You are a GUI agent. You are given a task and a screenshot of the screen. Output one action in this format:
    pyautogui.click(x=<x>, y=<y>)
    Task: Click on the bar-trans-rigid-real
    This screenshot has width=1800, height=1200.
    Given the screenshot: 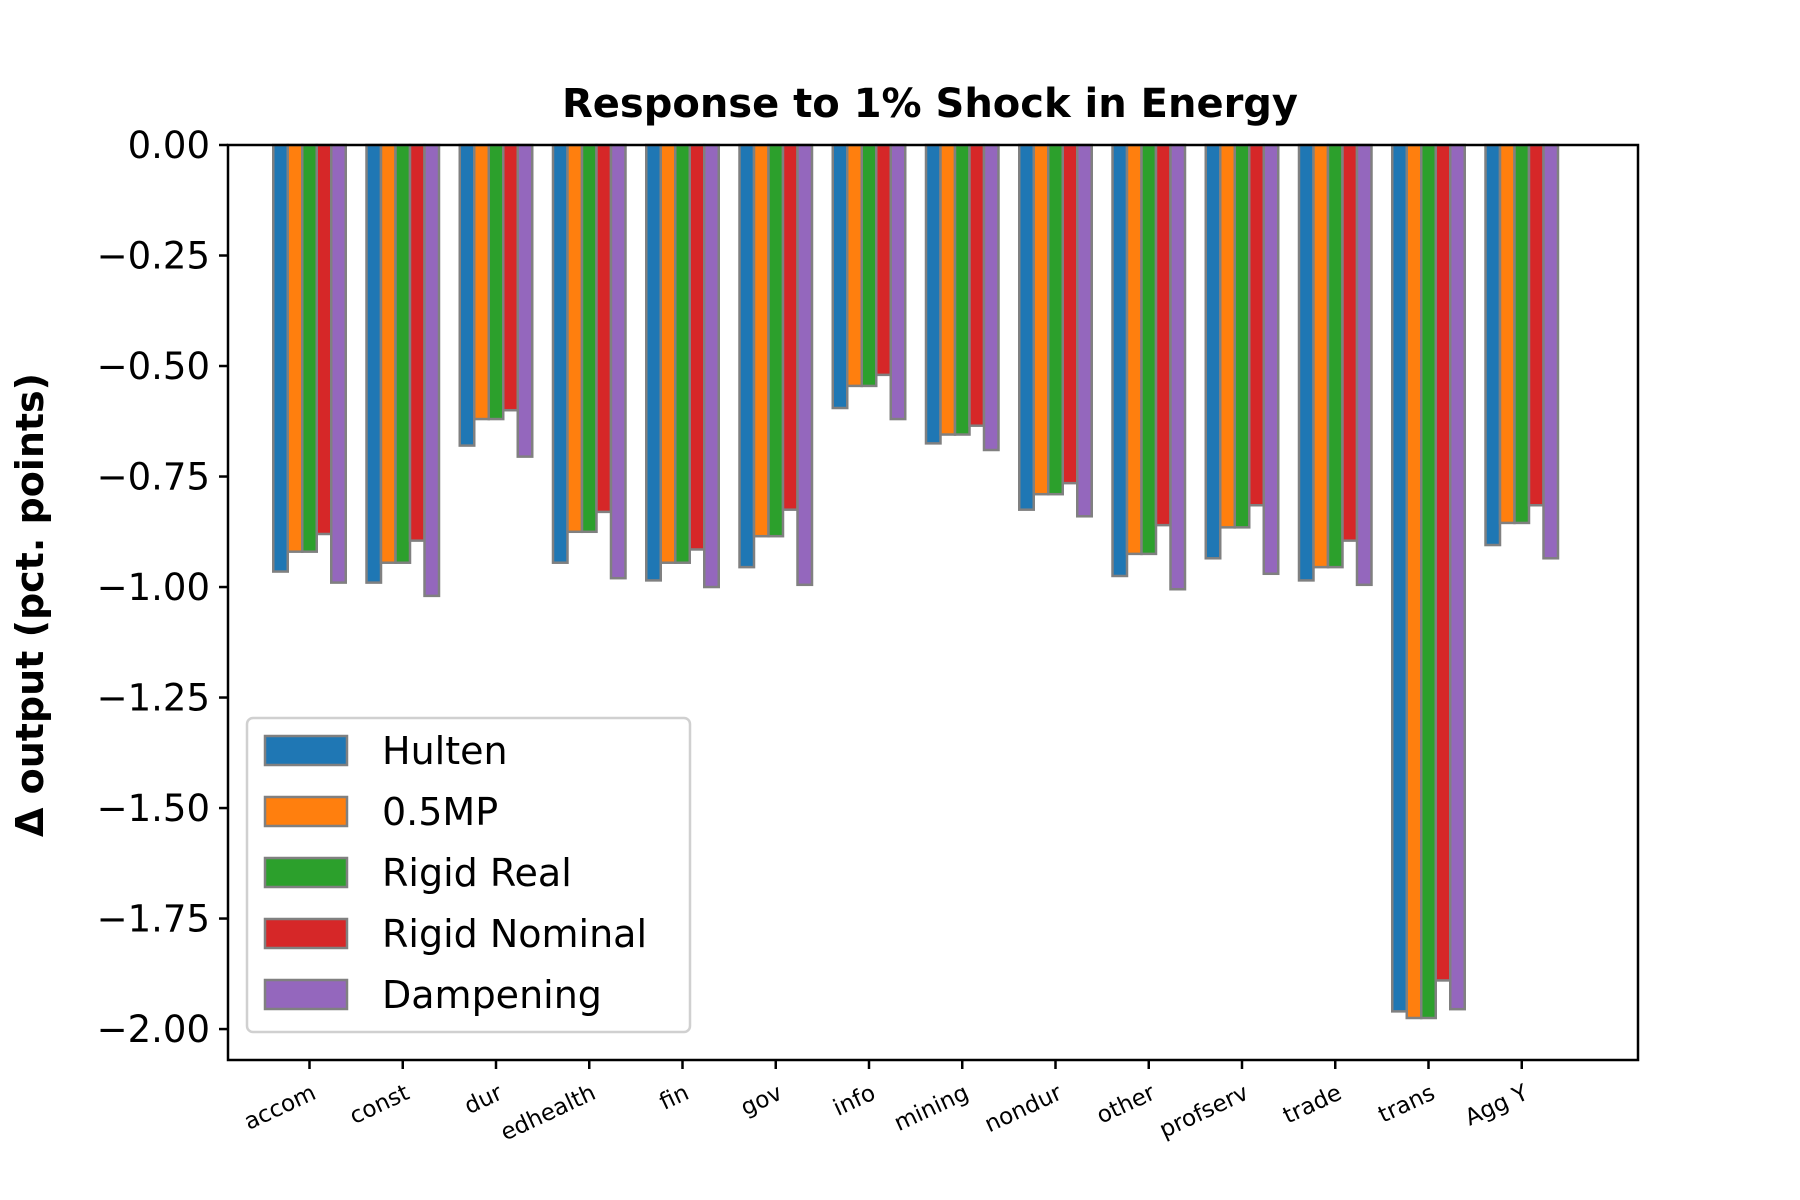 What is the action you would take?
    pyautogui.click(x=1428, y=581)
    